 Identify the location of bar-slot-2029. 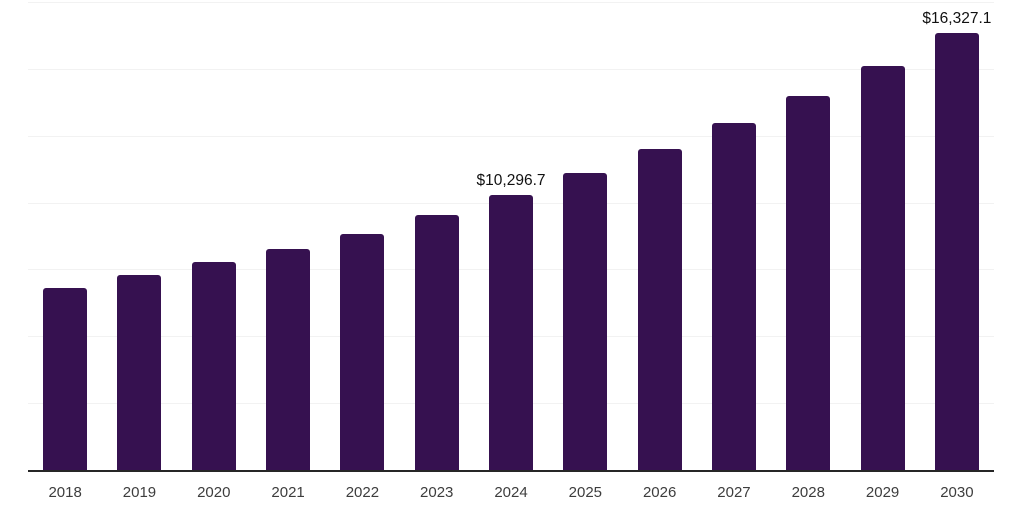
(882, 236).